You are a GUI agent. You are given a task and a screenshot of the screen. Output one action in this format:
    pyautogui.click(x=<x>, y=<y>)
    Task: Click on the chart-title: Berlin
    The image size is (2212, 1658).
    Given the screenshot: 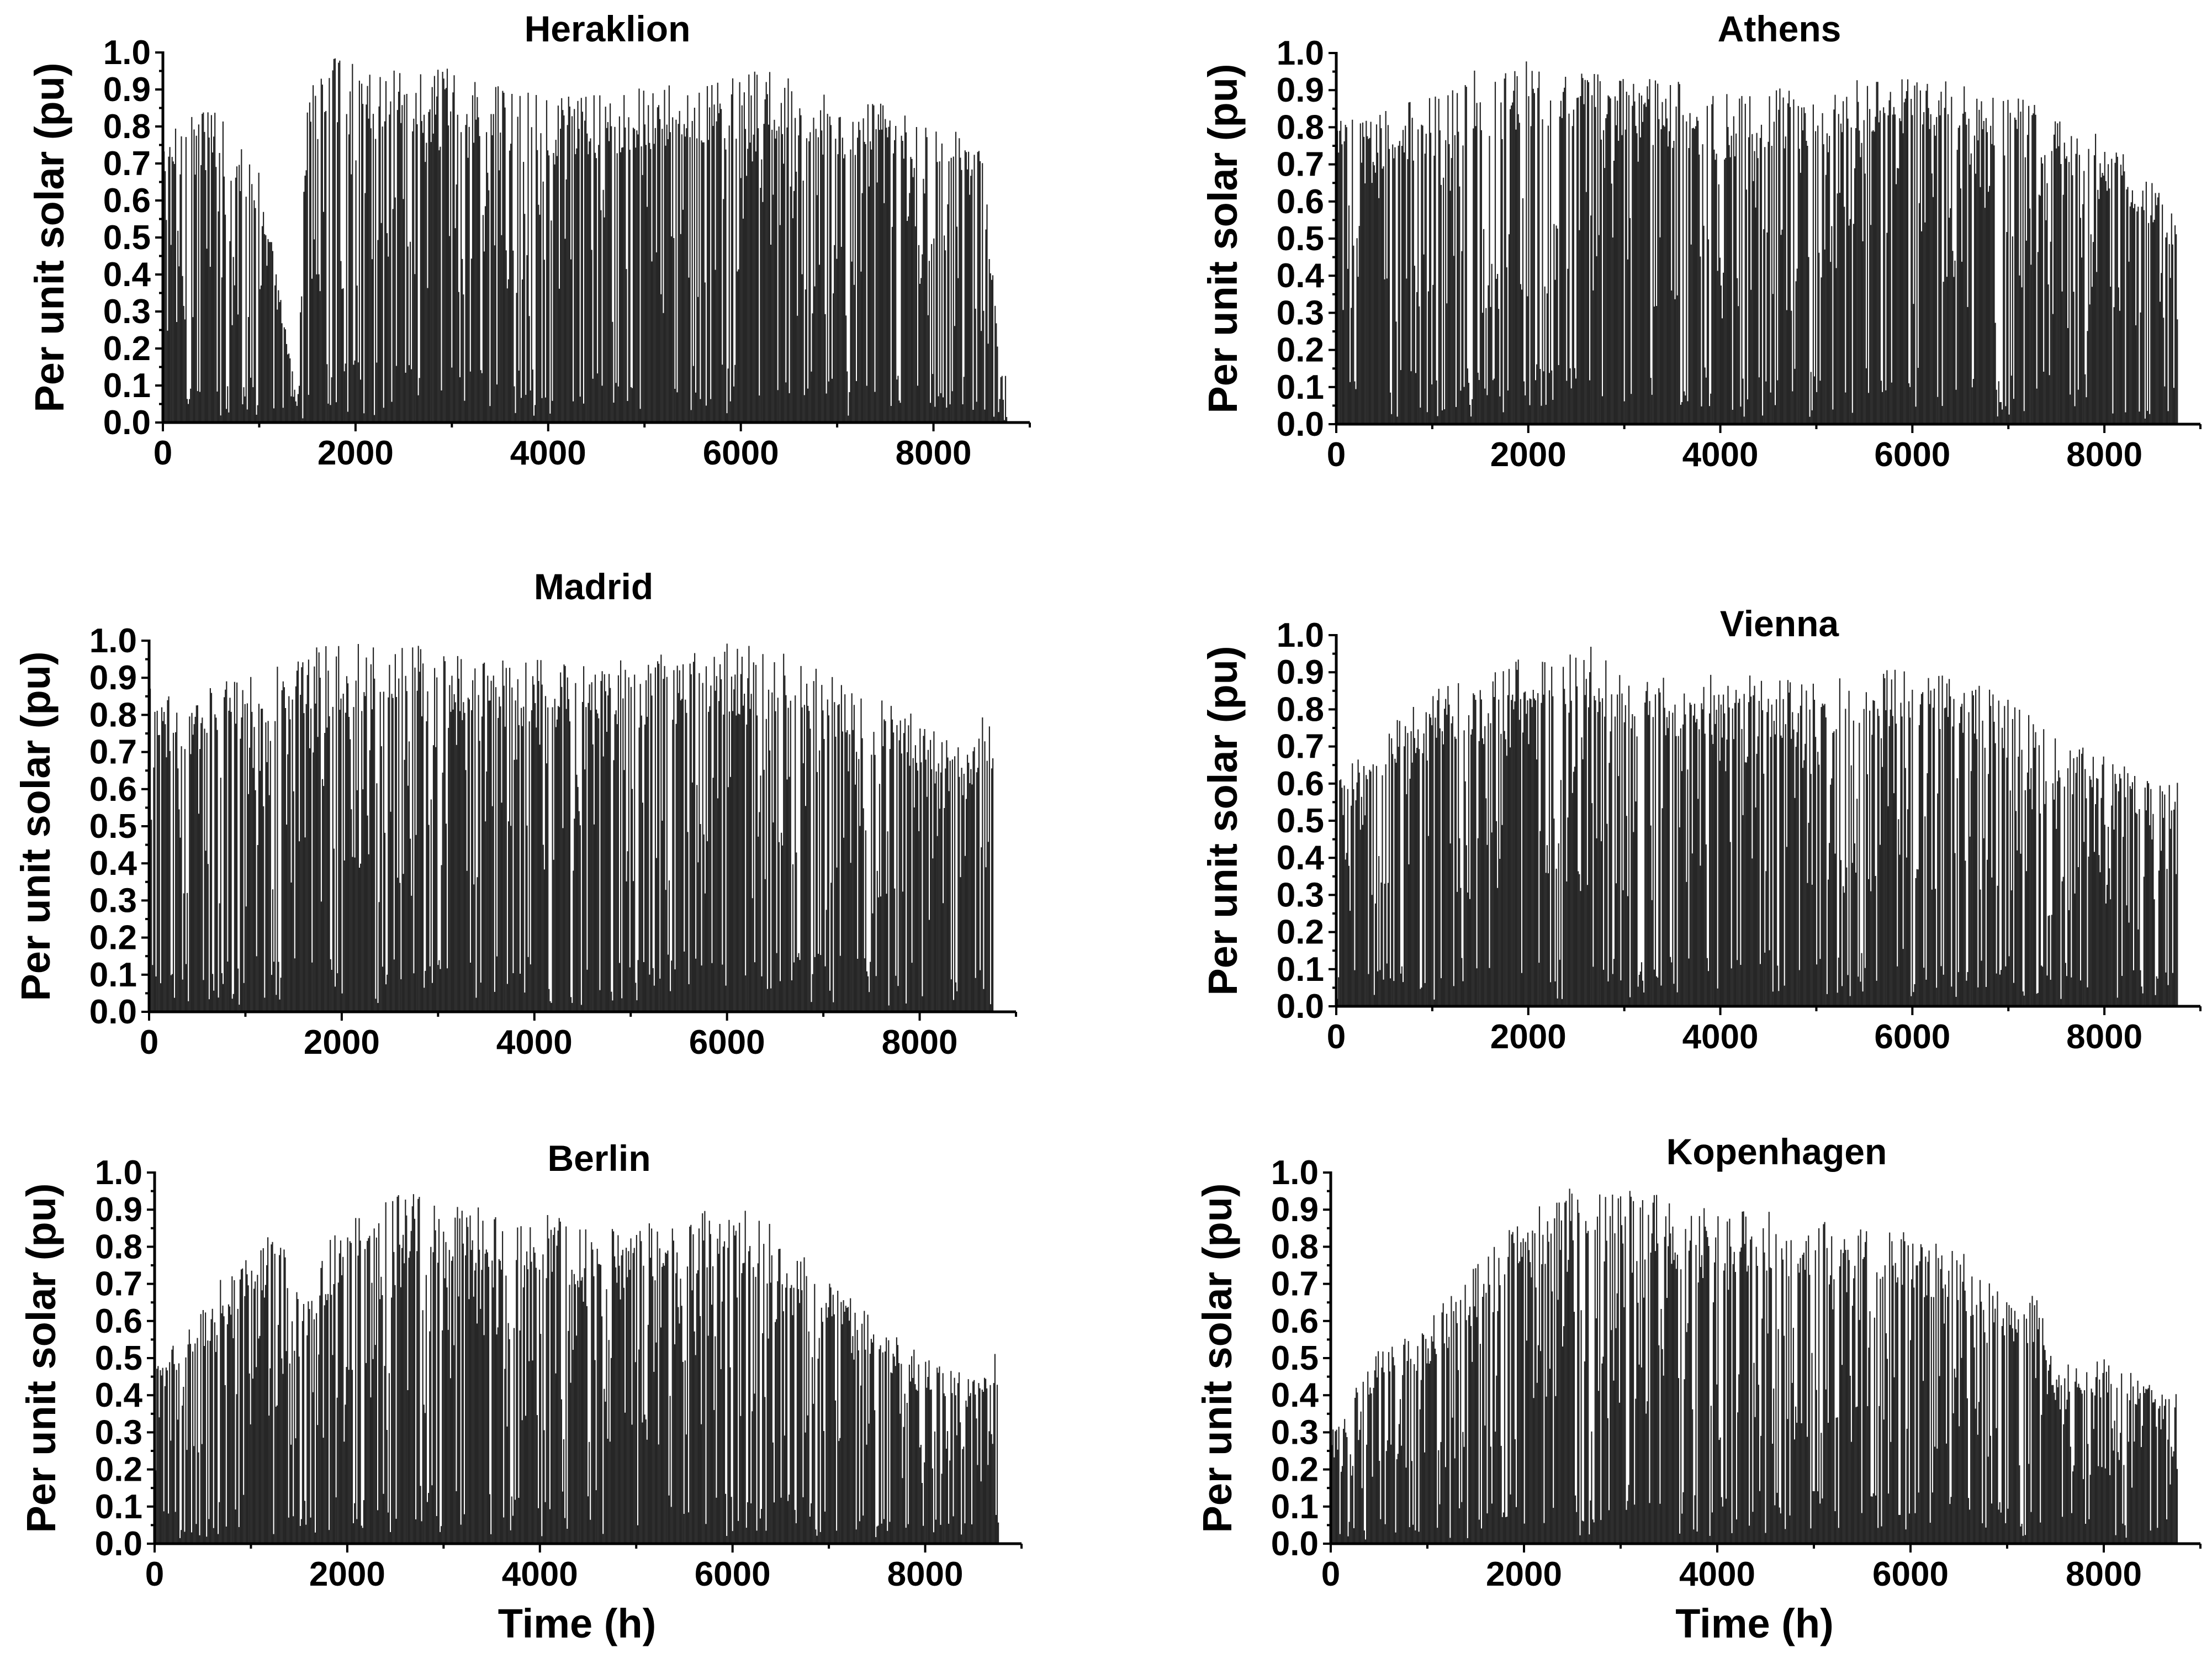 What is the action you would take?
    pyautogui.click(x=598, y=1159)
    